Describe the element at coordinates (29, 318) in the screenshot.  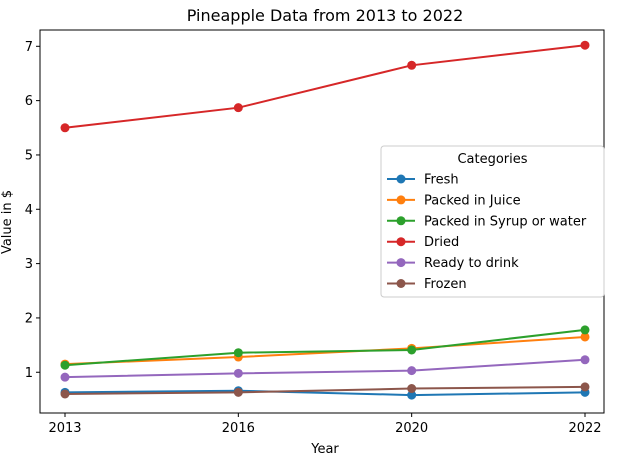
I see `y-tick-label: 2` at that location.